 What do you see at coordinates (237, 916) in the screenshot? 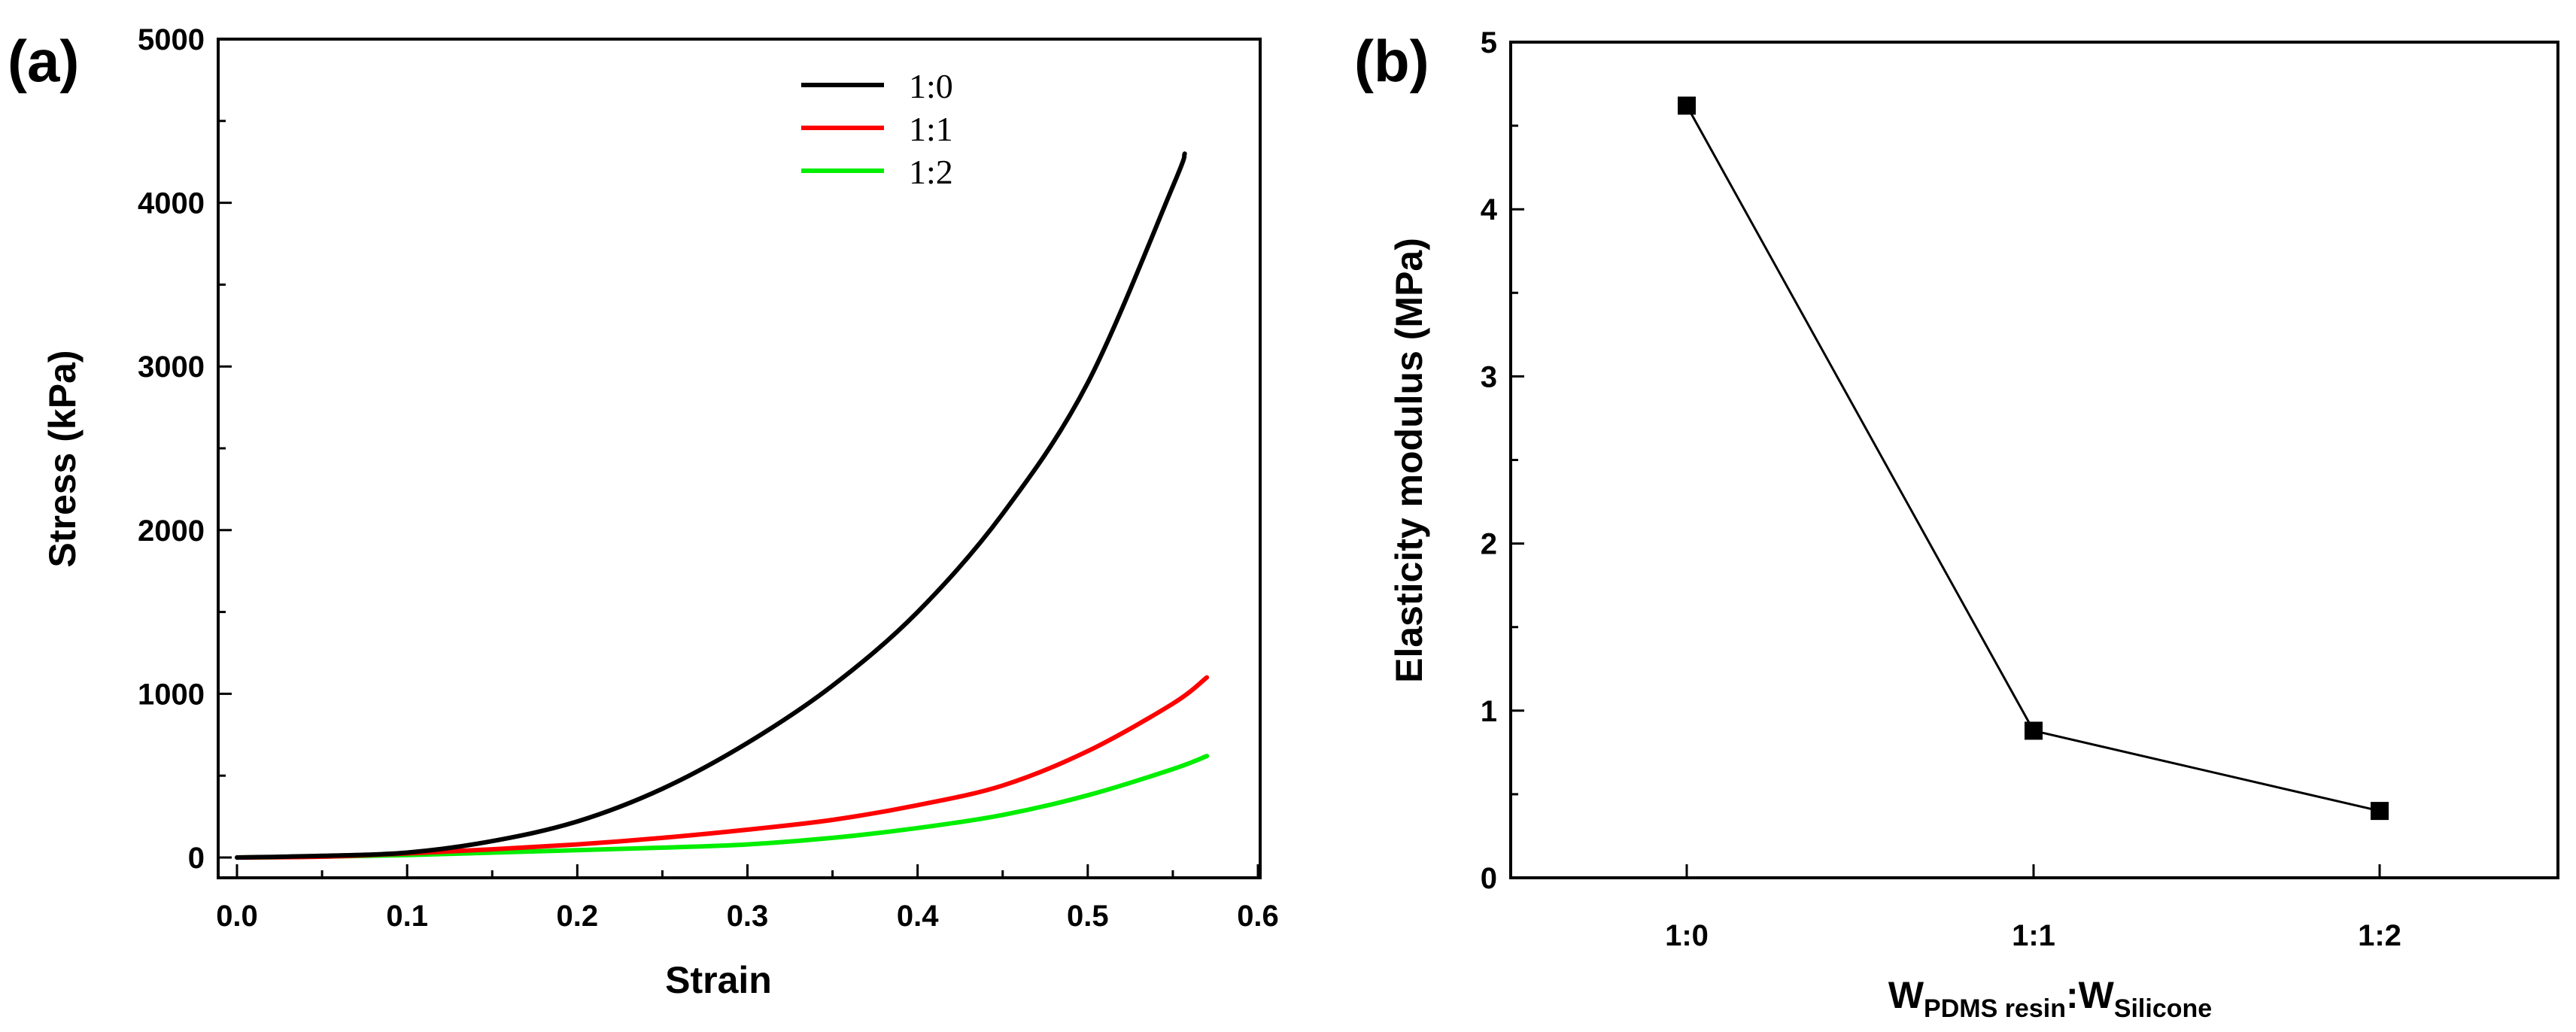
I see `x-tick-label-a: 0.0` at bounding box center [237, 916].